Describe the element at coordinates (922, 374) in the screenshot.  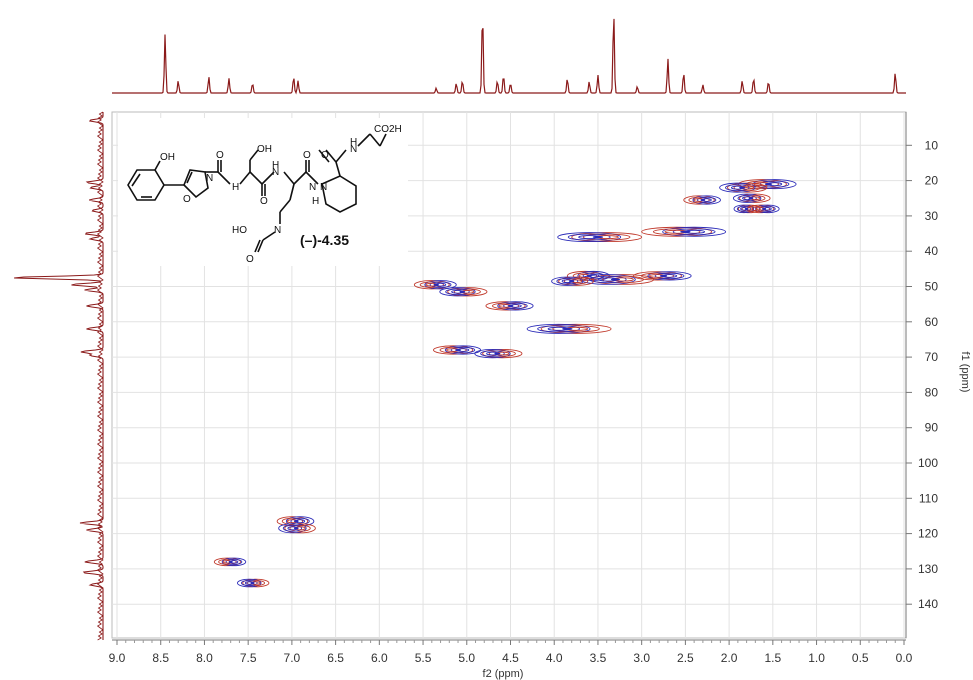
I see `y-axis-ticks: 10 20 30 40 50 60 70 80 90 100 110 120 130 140` at that location.